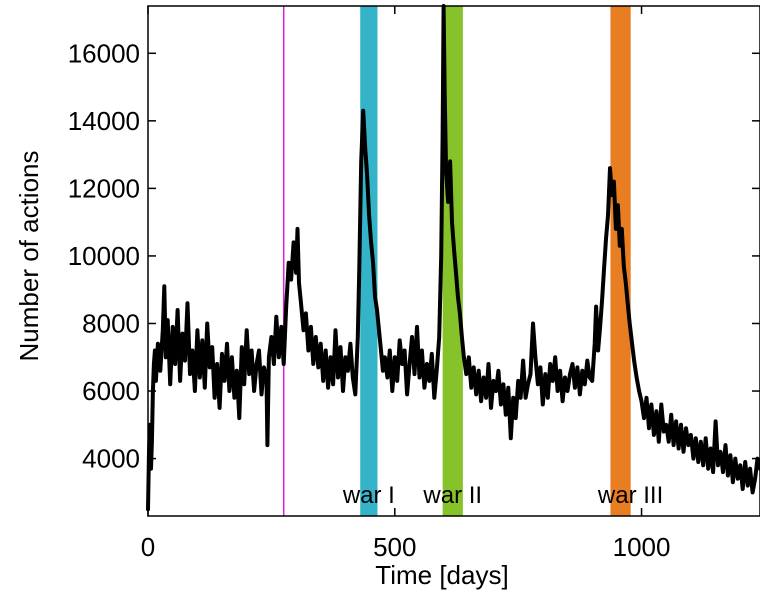 This screenshot has height=597, width=760. What do you see at coordinates (104, 53) in the screenshot?
I see `y-tick-label: 16000` at bounding box center [104, 53].